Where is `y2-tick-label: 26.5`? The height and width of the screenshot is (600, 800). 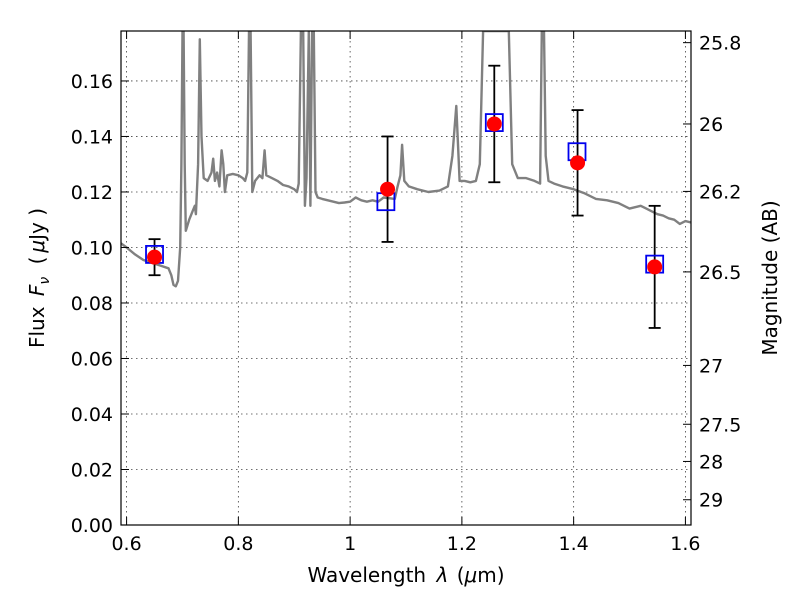
y2-tick-label: 26.5 is located at coordinates (720, 273).